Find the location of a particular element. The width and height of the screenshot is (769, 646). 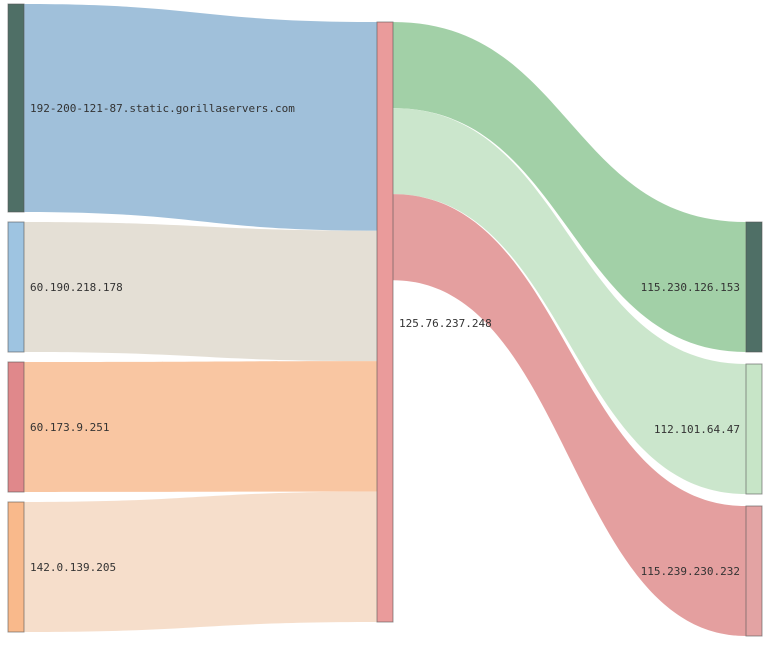

node-n2 is located at coordinates (16, 287).